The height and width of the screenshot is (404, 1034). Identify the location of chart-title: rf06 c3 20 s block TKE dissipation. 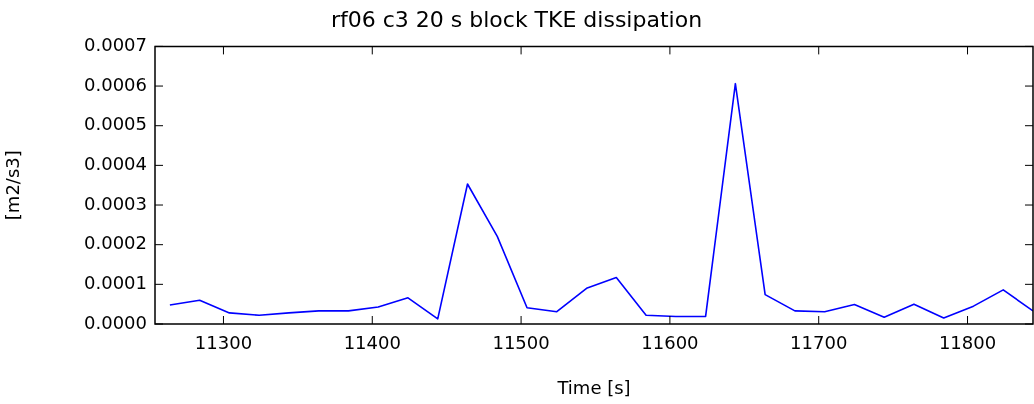
(516, 19).